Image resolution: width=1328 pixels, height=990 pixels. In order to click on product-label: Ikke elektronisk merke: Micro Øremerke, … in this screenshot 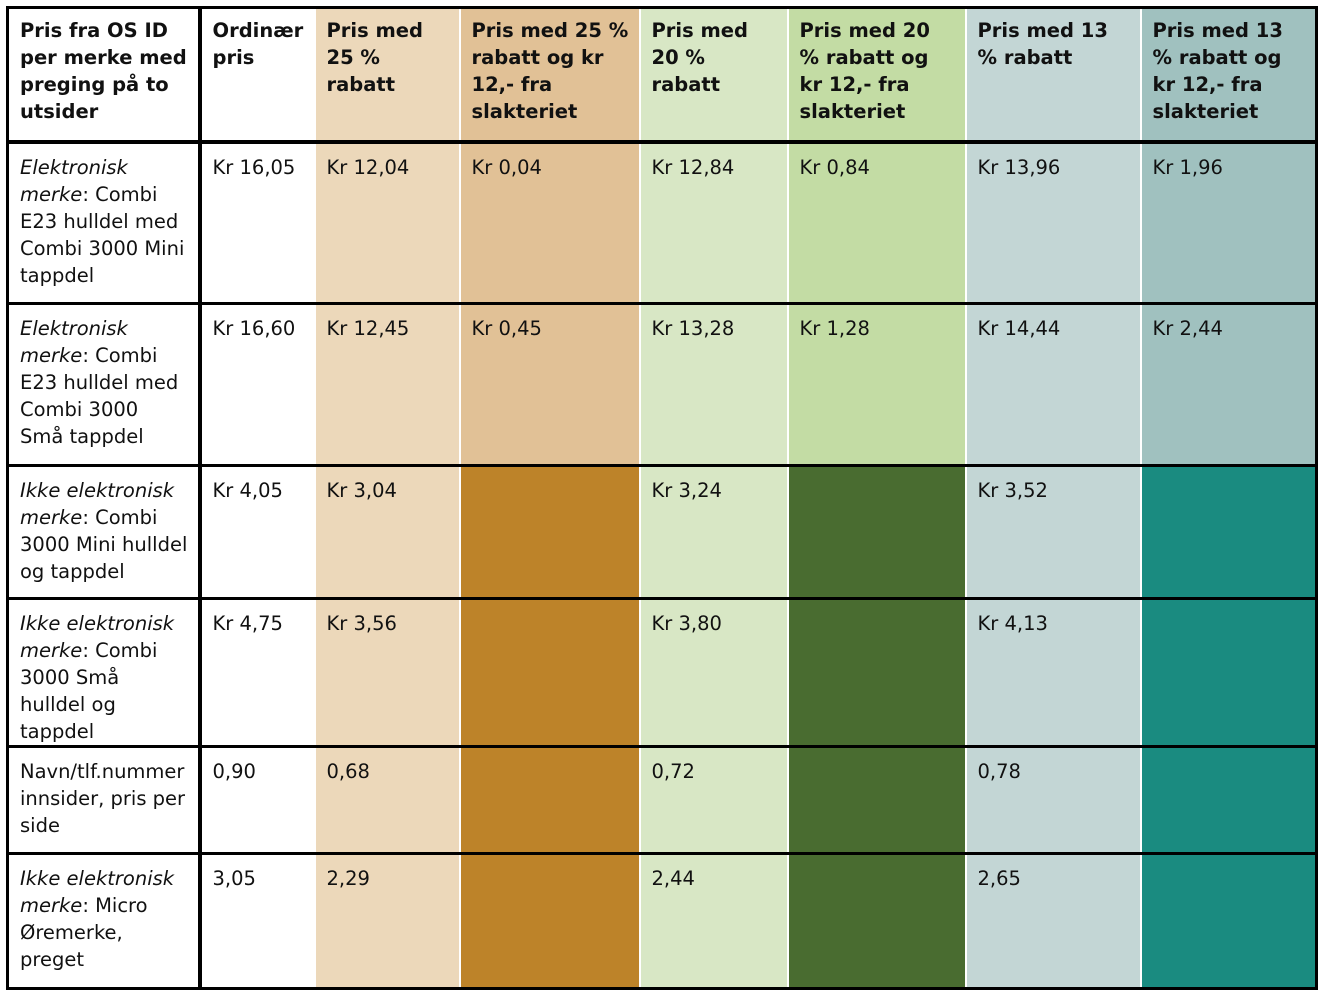, I will do `click(104, 921)`.